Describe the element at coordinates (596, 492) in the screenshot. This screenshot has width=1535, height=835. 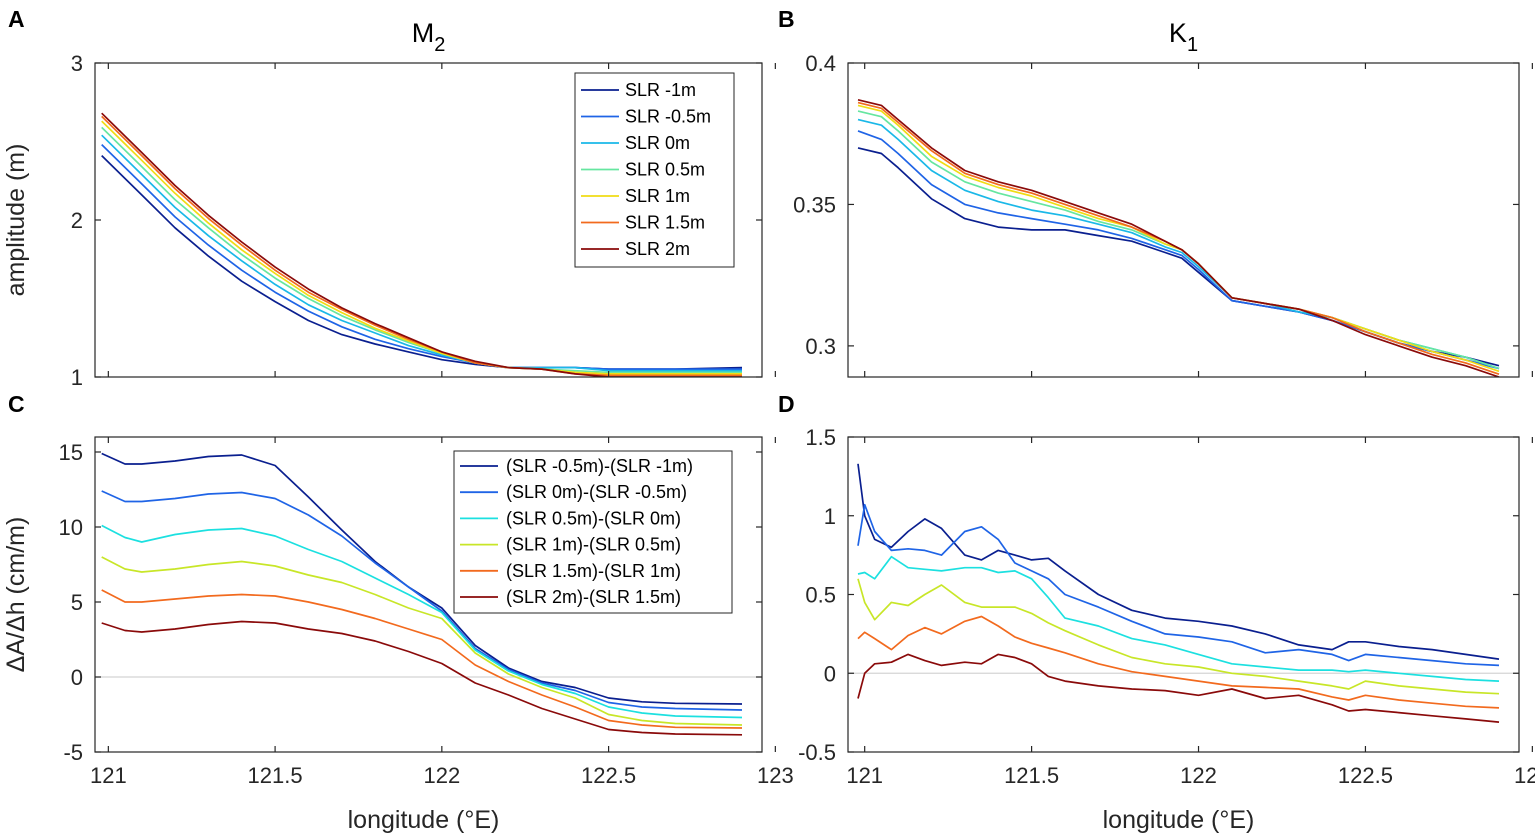
I see `legend-entry-label: (SLR 0m)-(SLR -0.5m)` at that location.